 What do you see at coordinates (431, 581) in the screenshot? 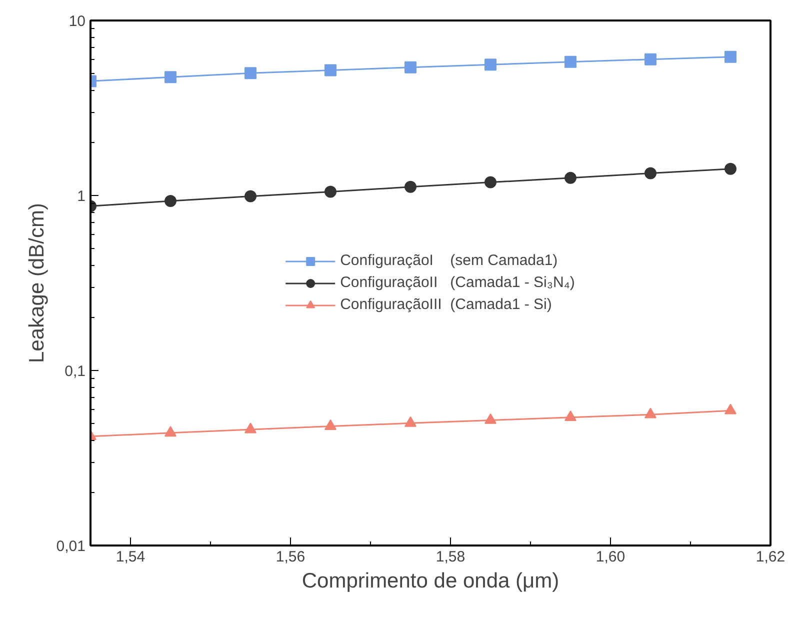
I see `x-axis-title: Comprimento de onda (μm)` at bounding box center [431, 581].